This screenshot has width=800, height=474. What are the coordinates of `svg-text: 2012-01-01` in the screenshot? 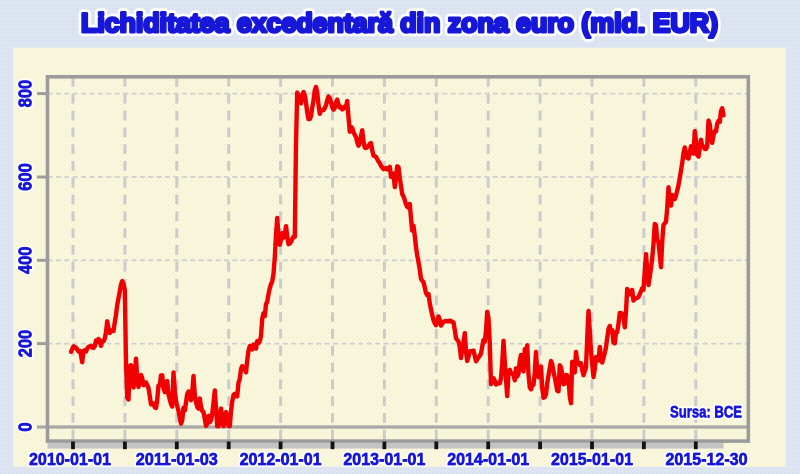 It's located at (281, 459).